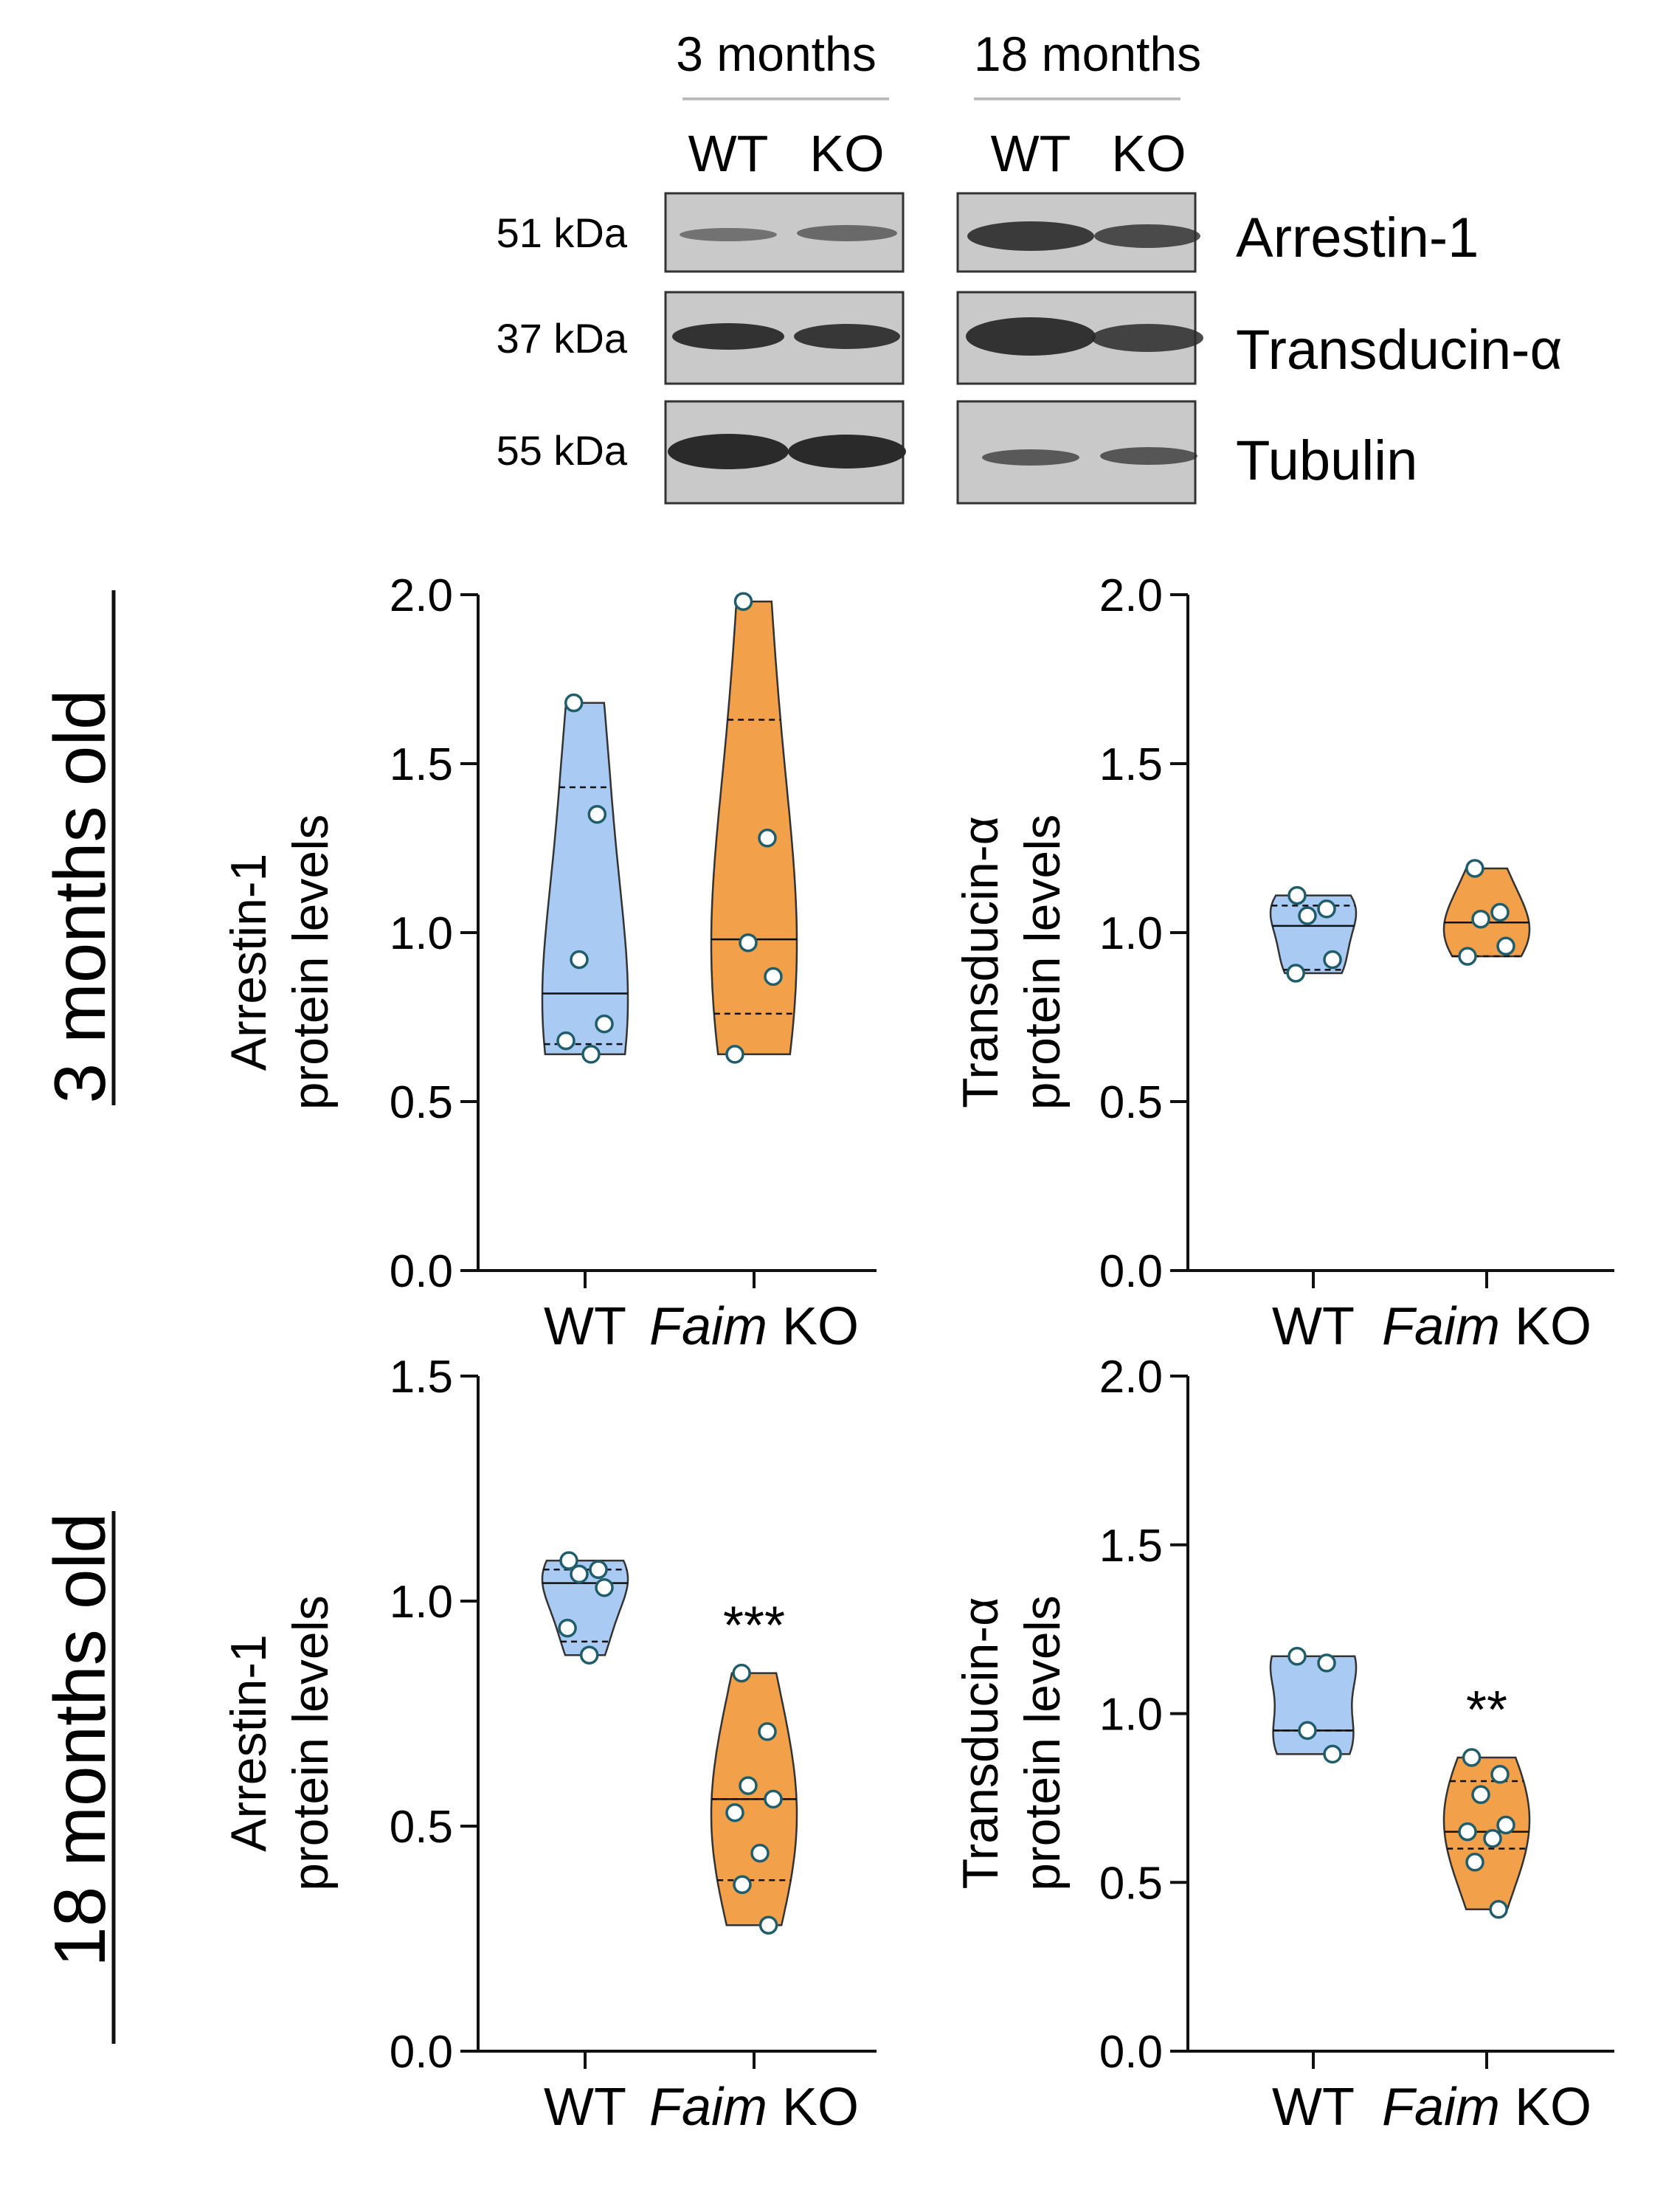  What do you see at coordinates (935, 345) in the screenshot?
I see `blot-bands` at bounding box center [935, 345].